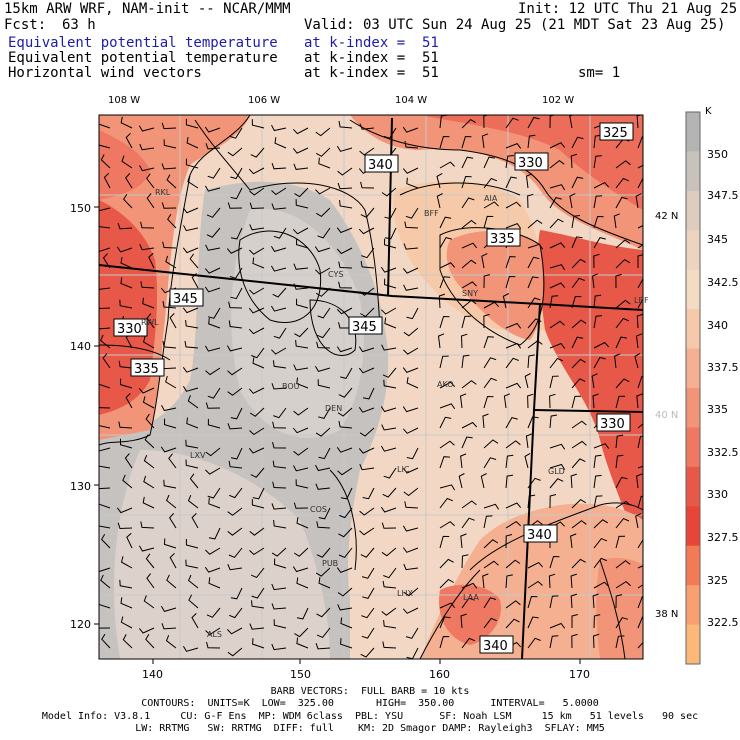  I want to click on station-label: AIA, so click(491, 198).